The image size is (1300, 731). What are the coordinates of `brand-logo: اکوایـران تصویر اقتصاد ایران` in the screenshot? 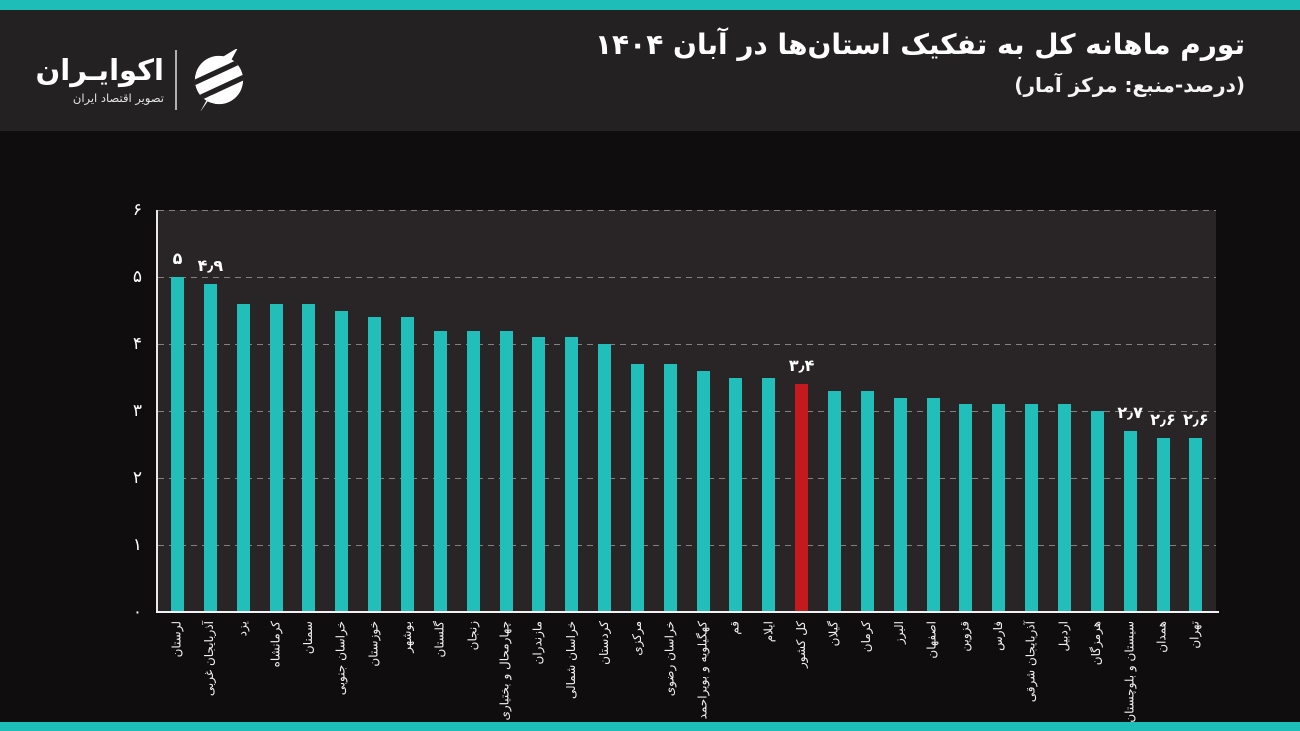 It's located at (142, 80).